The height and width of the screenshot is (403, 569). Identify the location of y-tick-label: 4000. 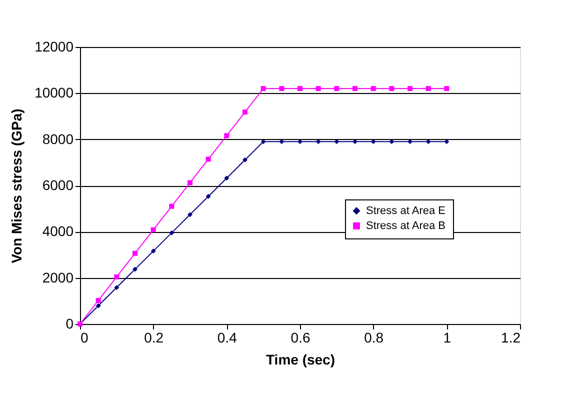
(58, 231).